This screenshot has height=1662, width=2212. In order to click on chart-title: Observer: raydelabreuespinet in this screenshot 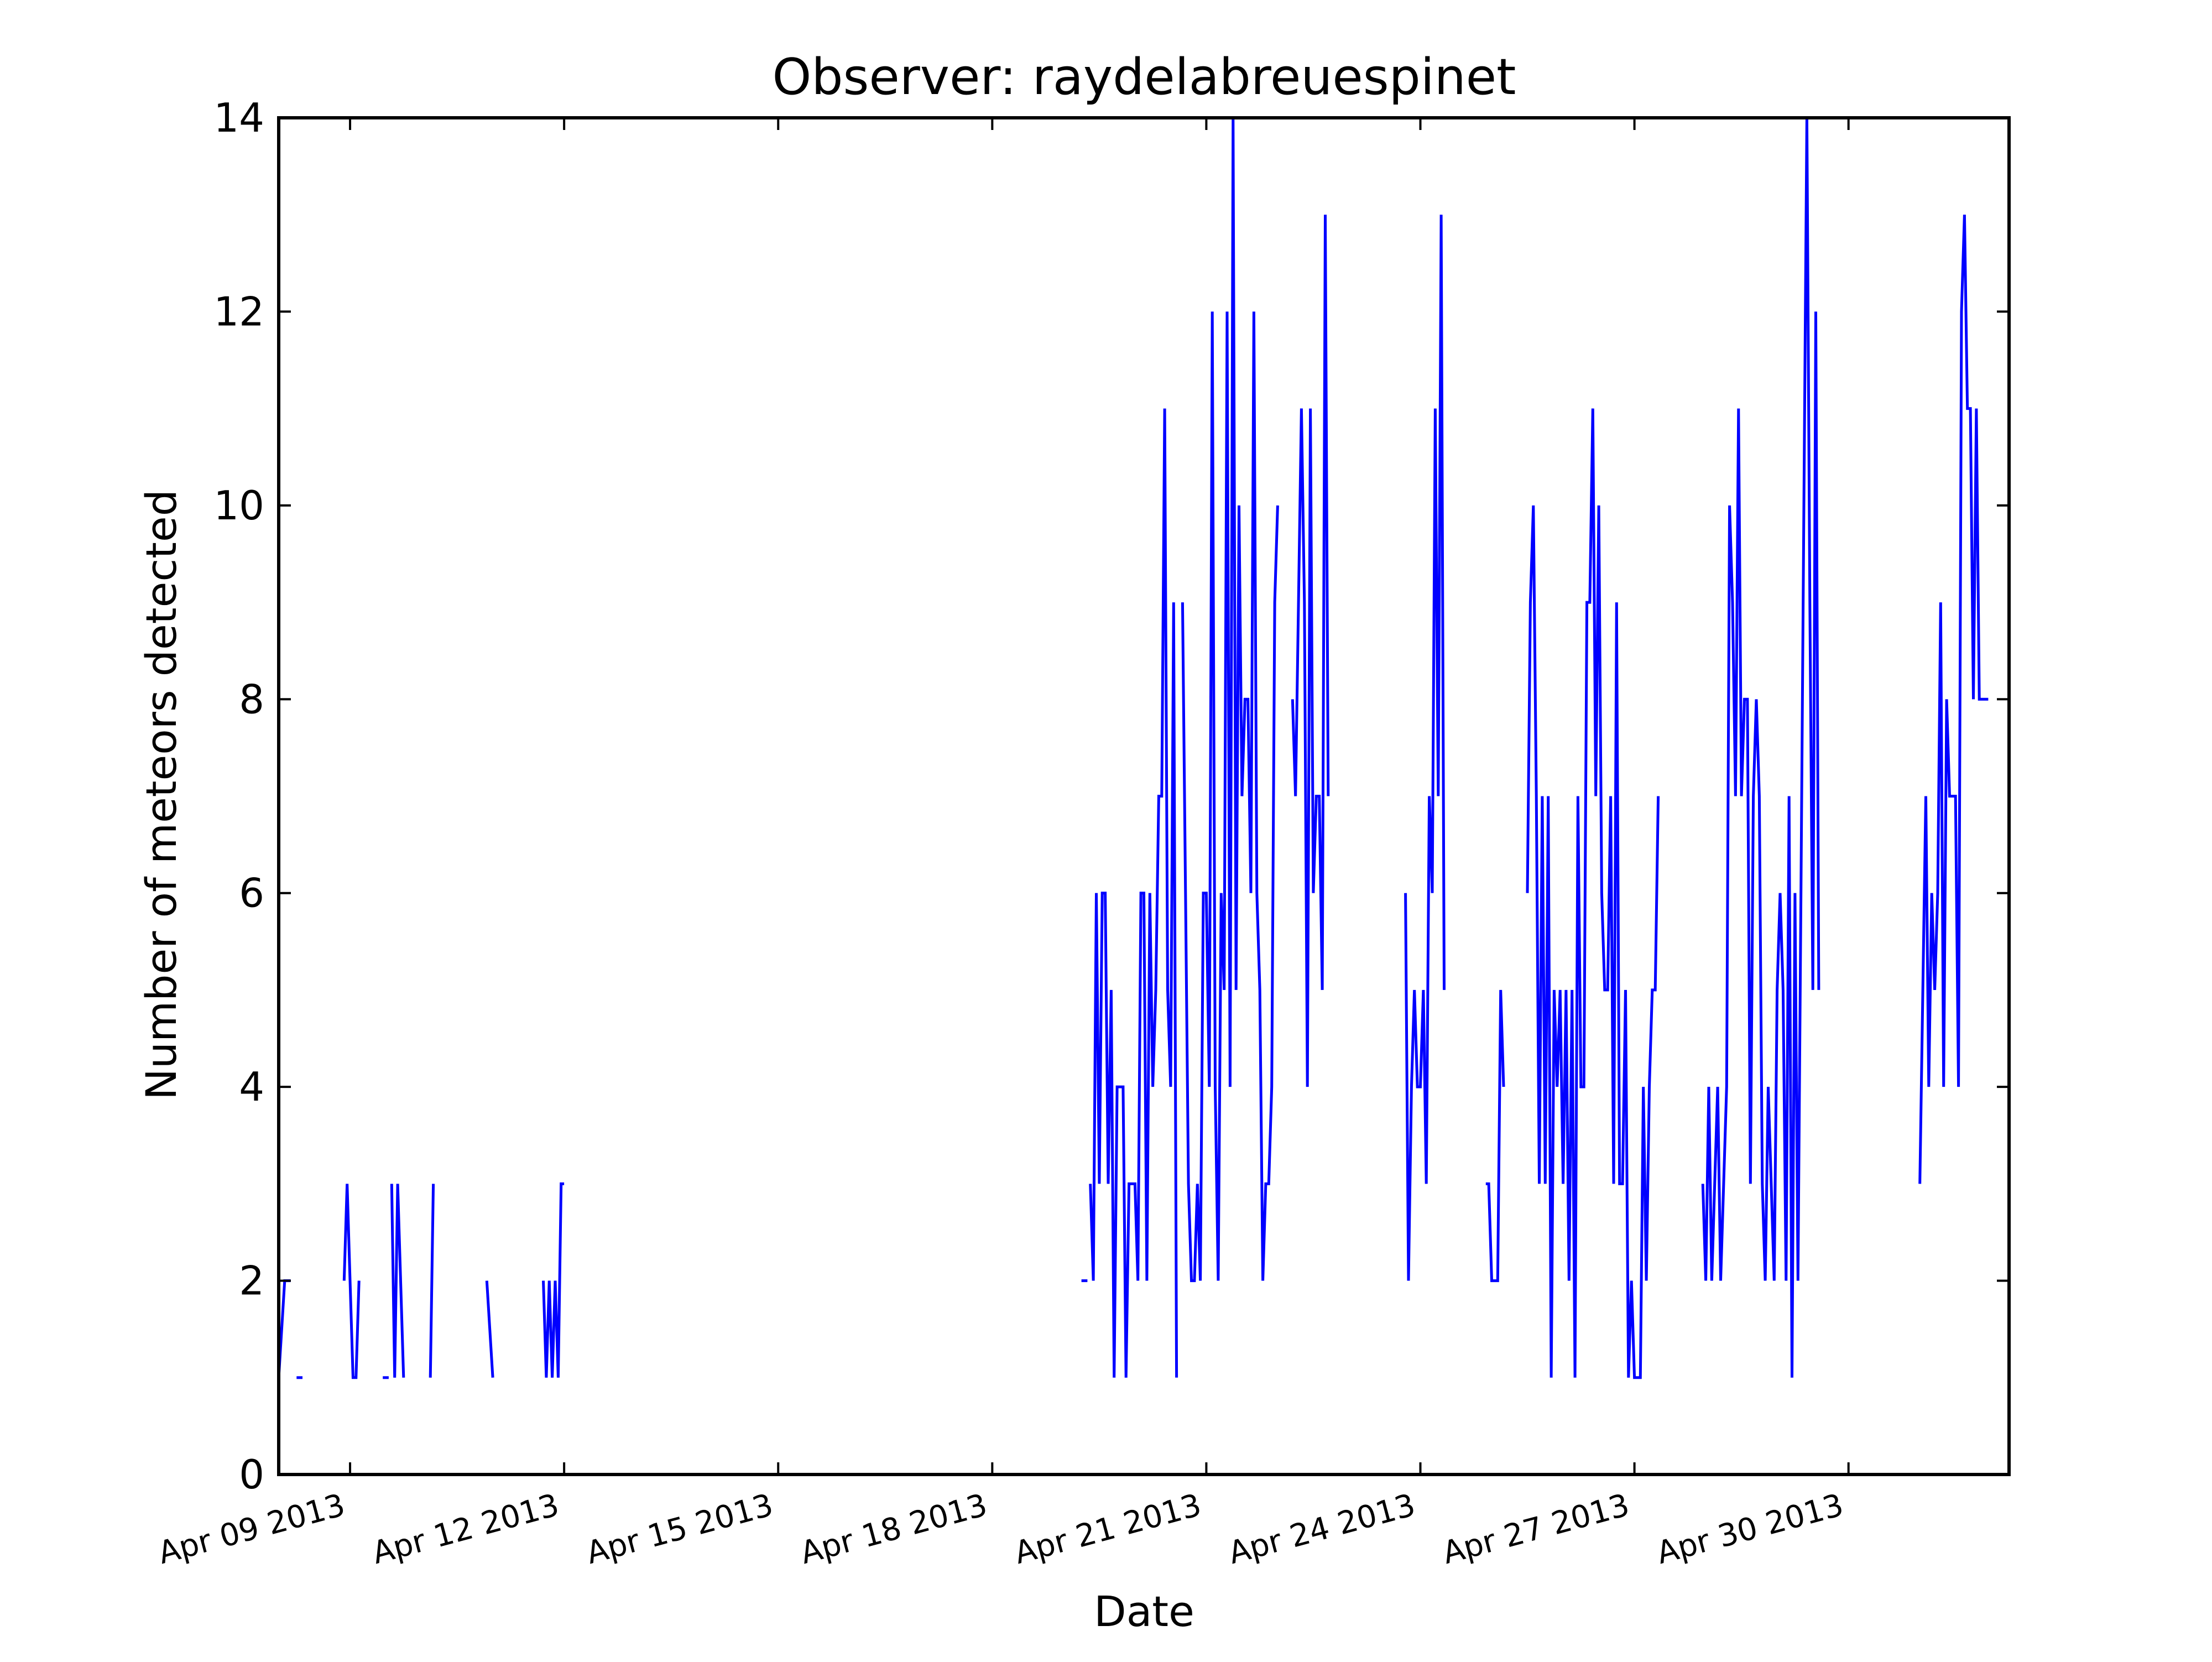, I will do `click(1145, 77)`.